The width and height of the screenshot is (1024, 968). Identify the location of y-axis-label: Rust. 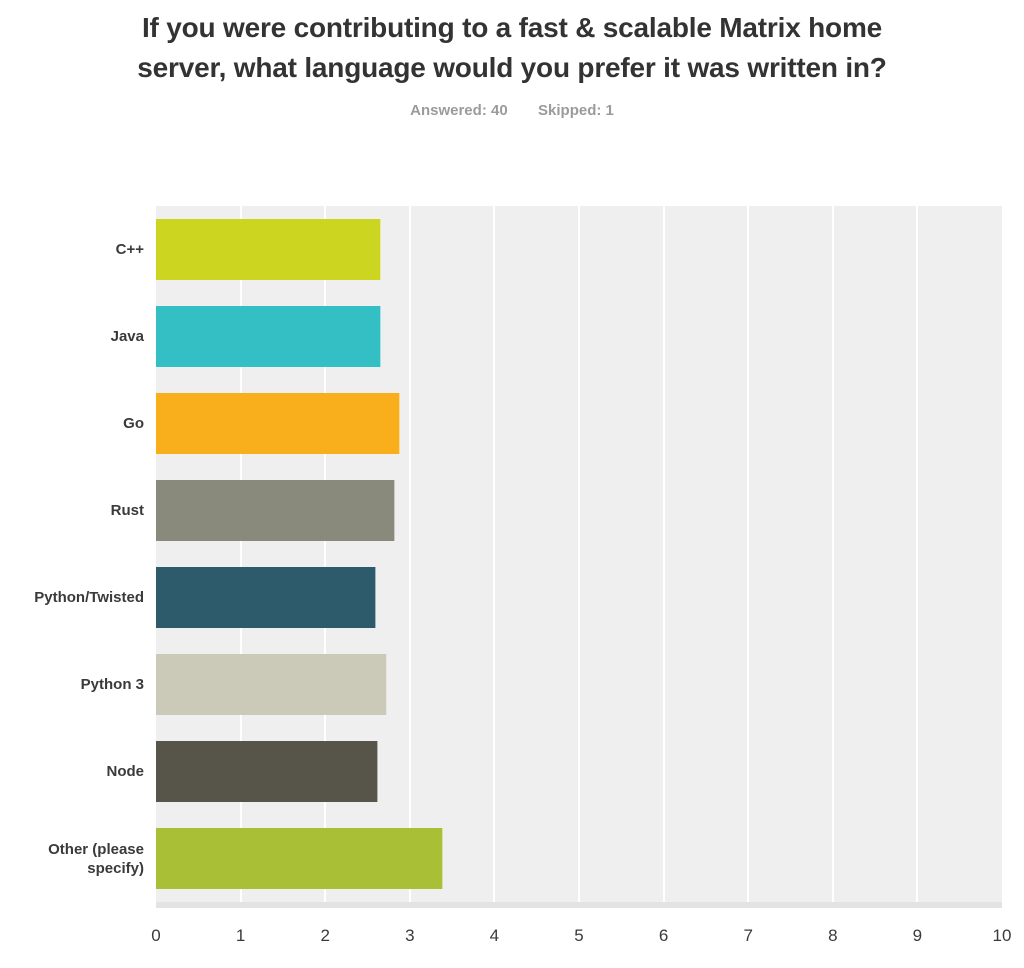
(127, 510).